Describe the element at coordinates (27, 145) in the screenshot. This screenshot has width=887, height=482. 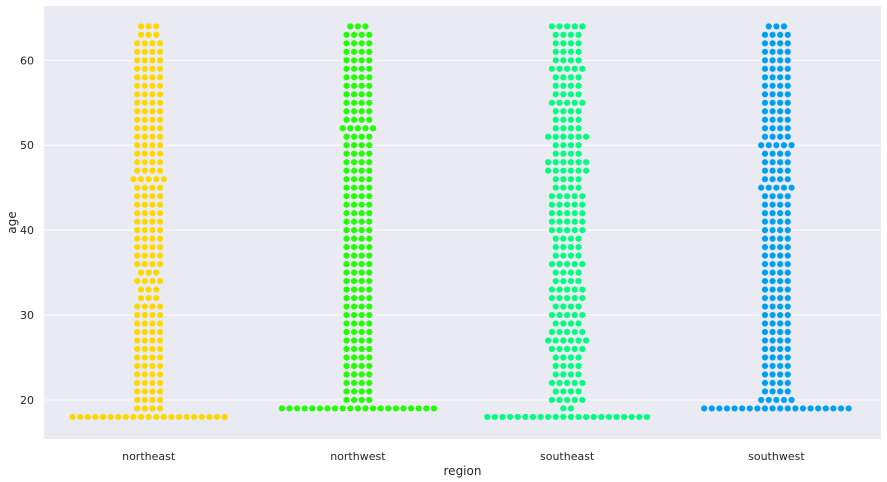
I see `y-tick-label: 50` at that location.